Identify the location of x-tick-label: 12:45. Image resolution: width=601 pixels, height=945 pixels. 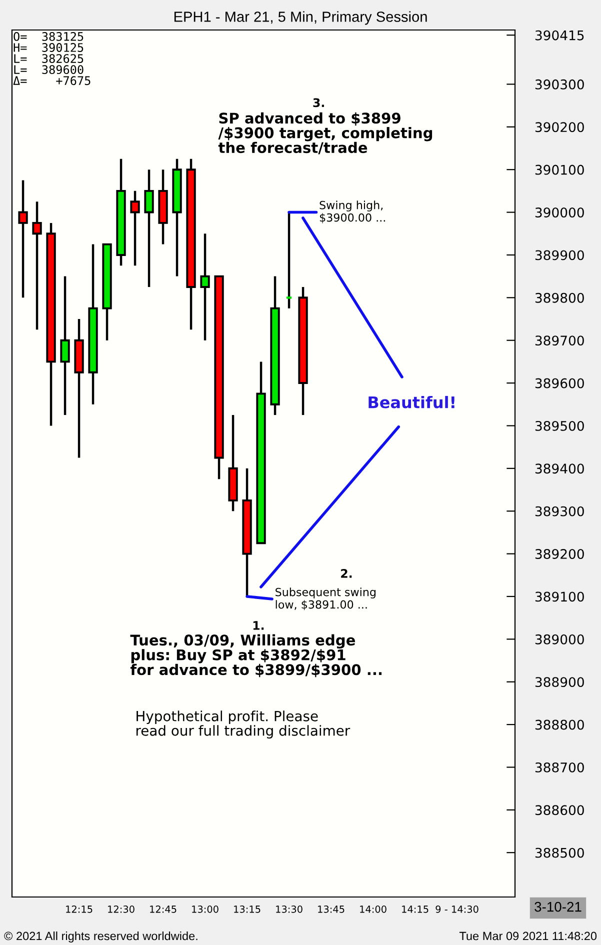
(163, 909).